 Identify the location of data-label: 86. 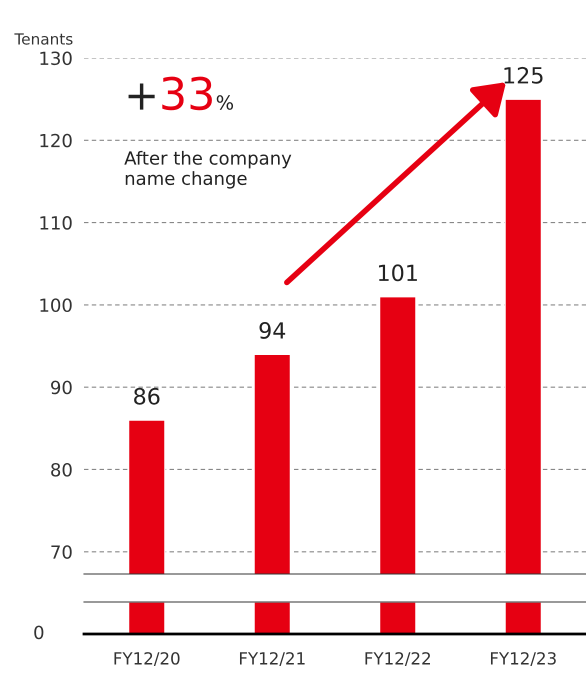
(147, 396).